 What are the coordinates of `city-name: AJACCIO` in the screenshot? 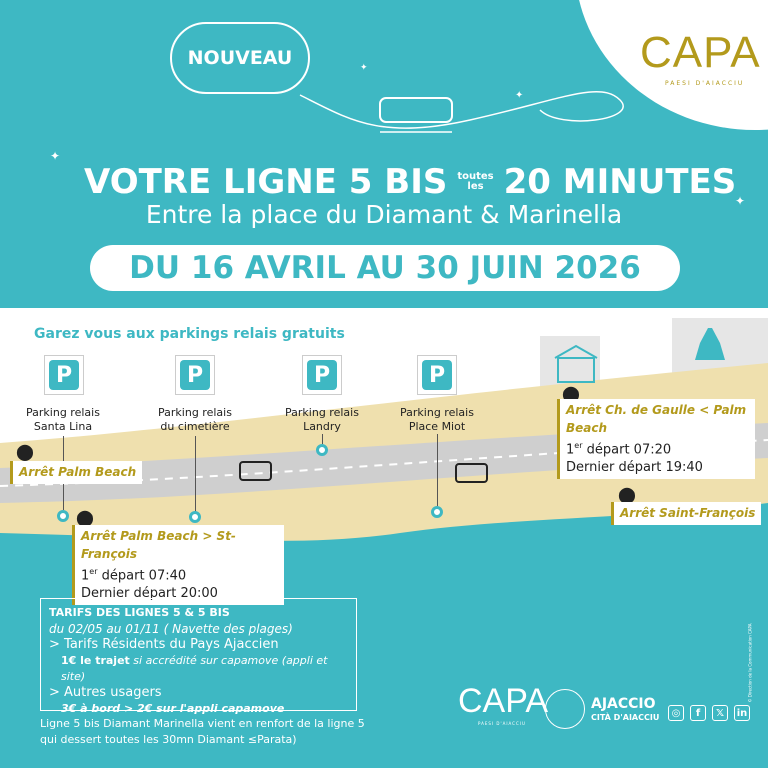 It's located at (623, 704).